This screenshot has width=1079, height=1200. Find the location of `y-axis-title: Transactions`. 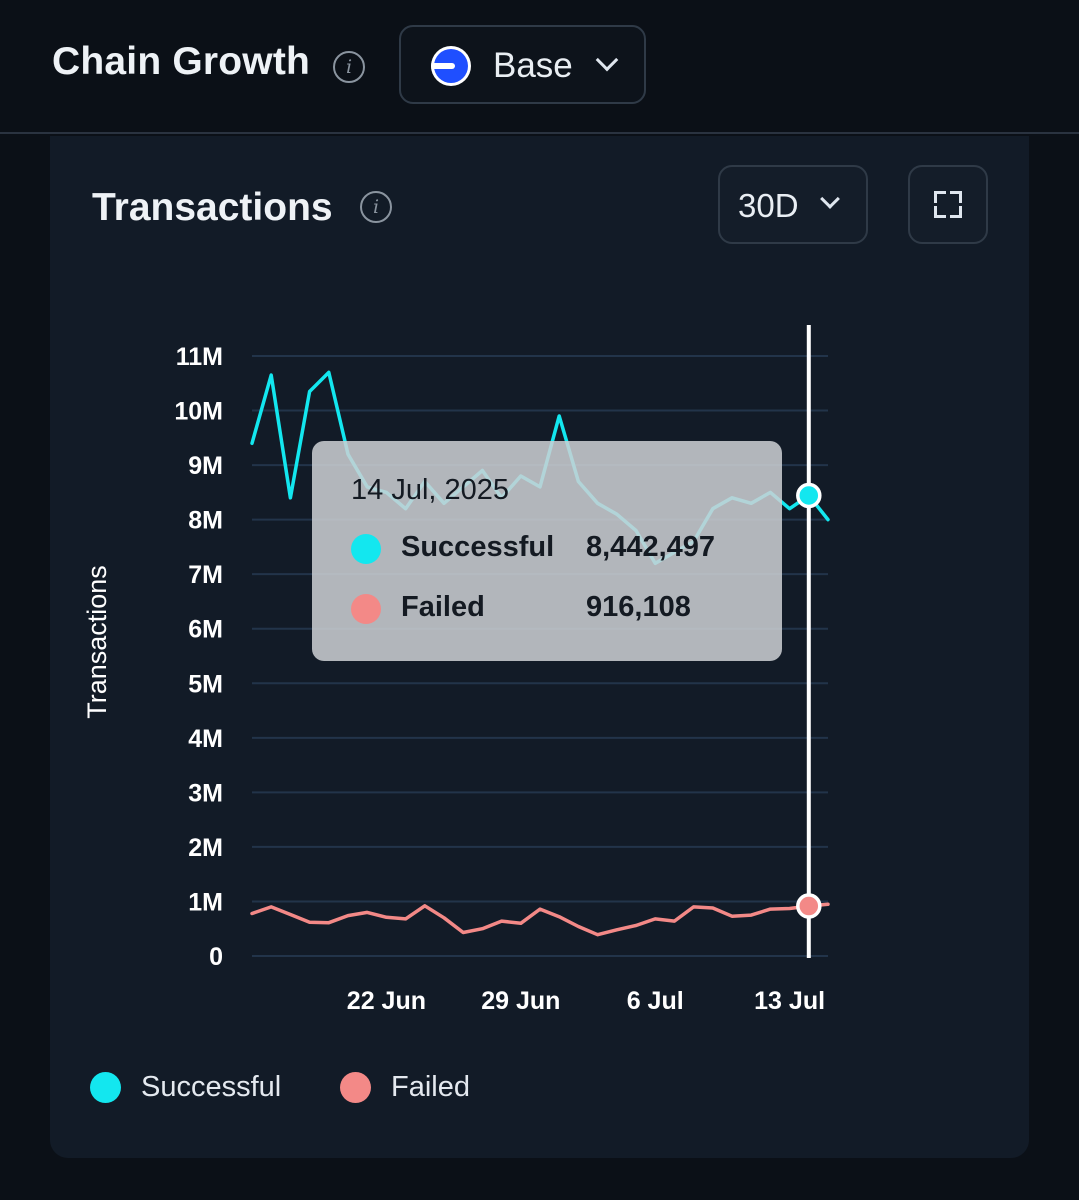

y-axis-title: Transactions is located at coordinates (97, 642).